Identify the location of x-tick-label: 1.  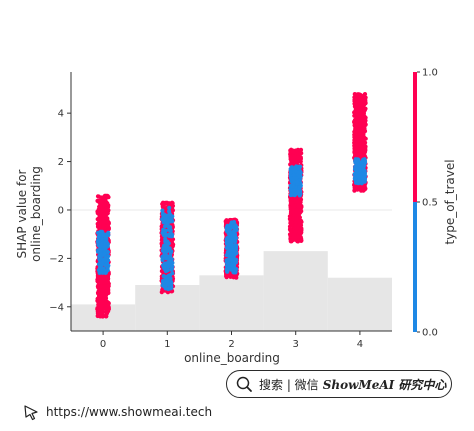
(167, 344).